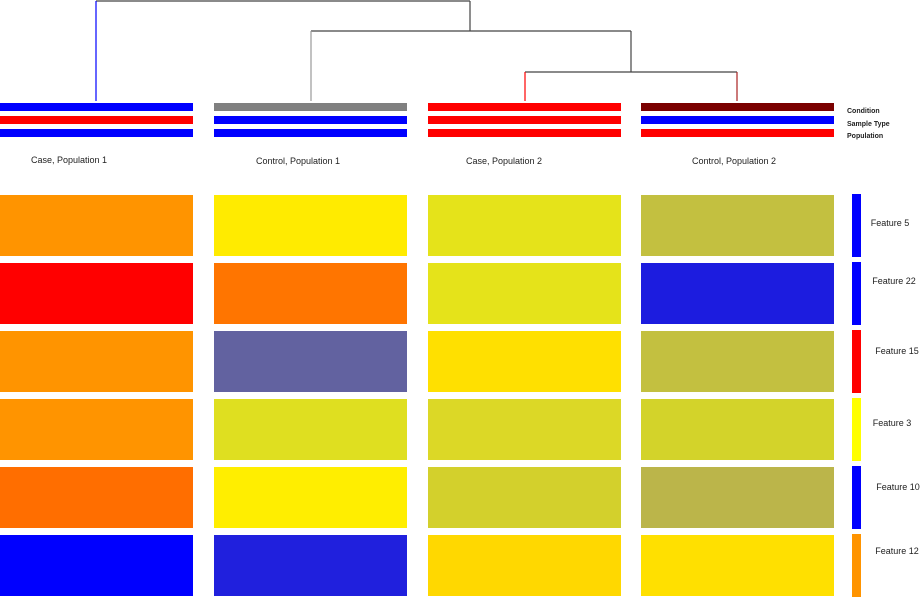 The width and height of the screenshot is (920, 598). Describe the element at coordinates (417, 120) in the screenshot. I see `column-annotation-bars` at that location.